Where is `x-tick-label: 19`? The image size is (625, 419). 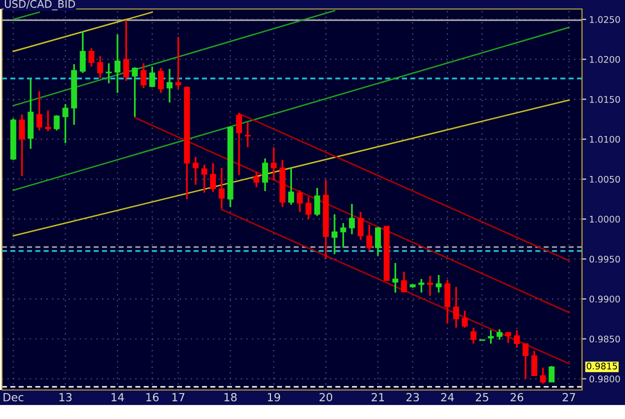
x-tick-label: 19 is located at coordinates (274, 397).